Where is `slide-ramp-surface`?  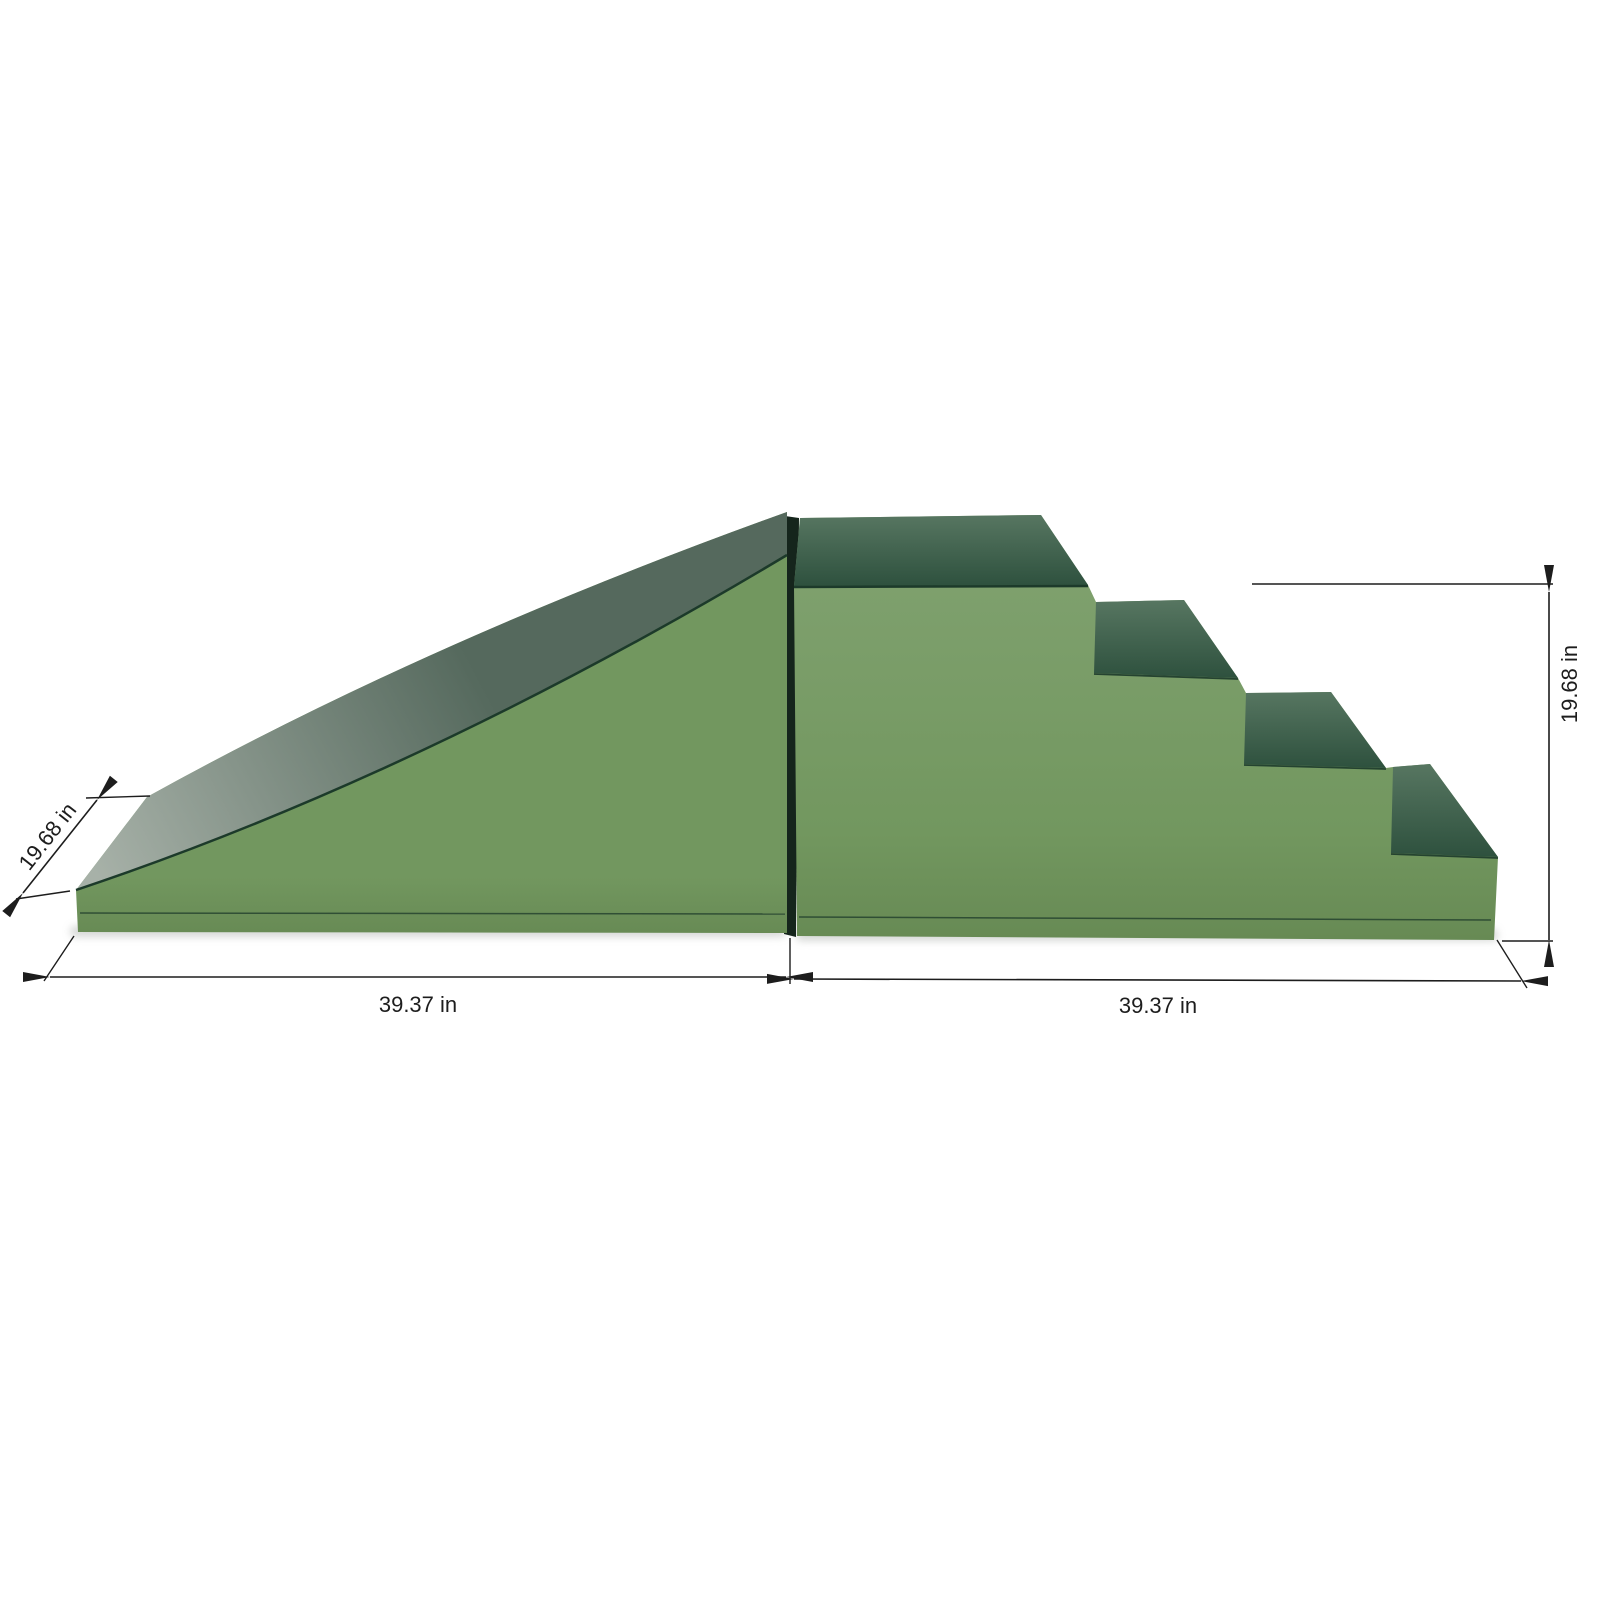
slide-ramp-surface is located at coordinates (431, 701).